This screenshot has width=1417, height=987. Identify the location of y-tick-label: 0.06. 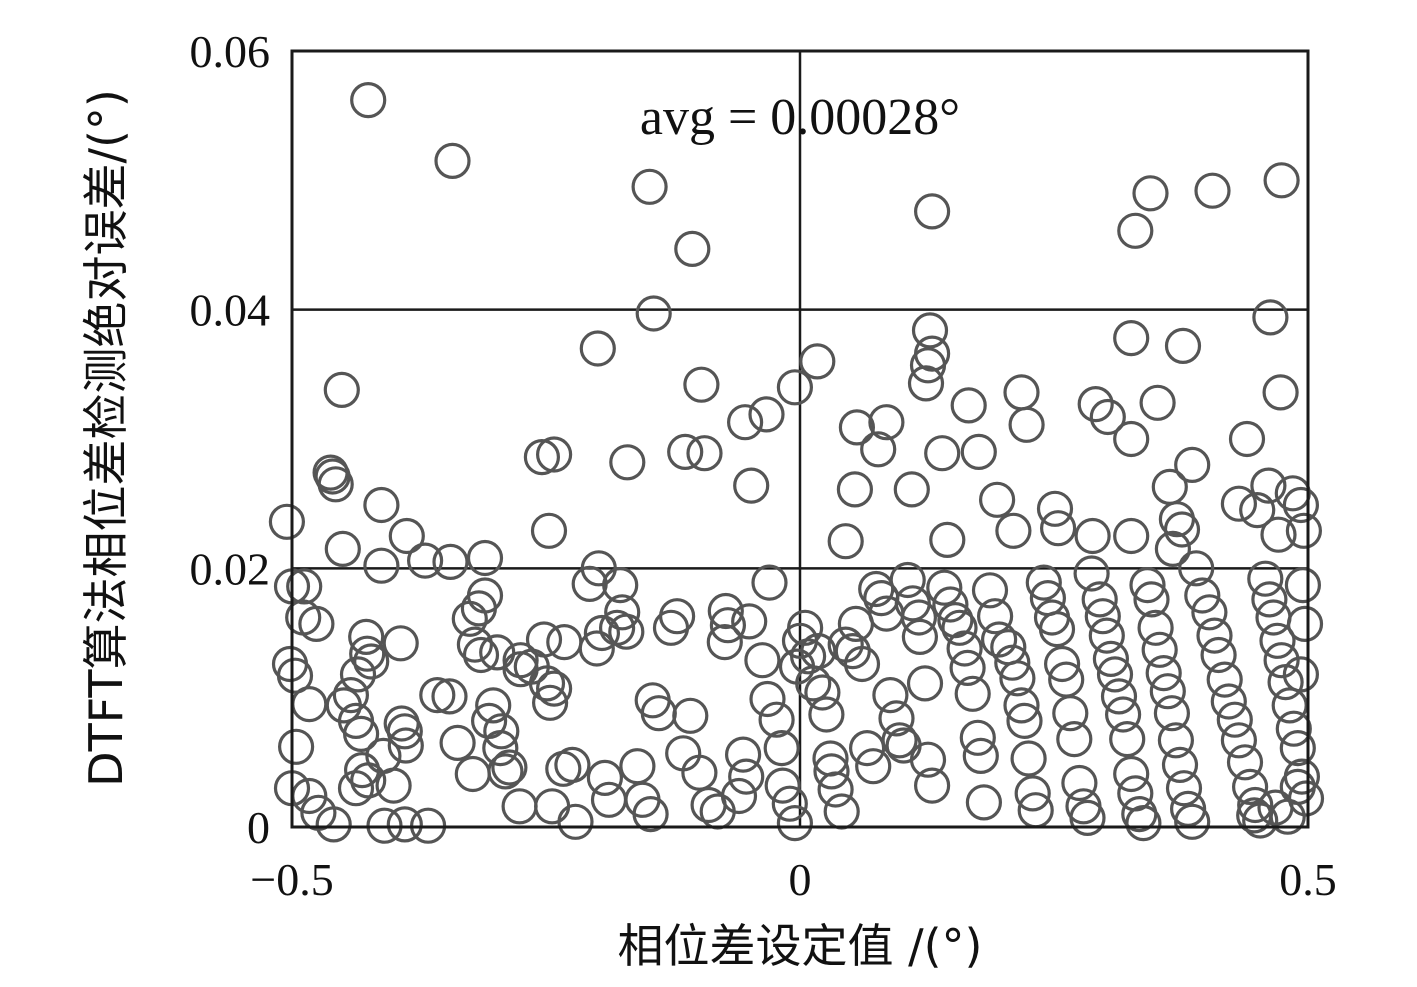
(230, 51).